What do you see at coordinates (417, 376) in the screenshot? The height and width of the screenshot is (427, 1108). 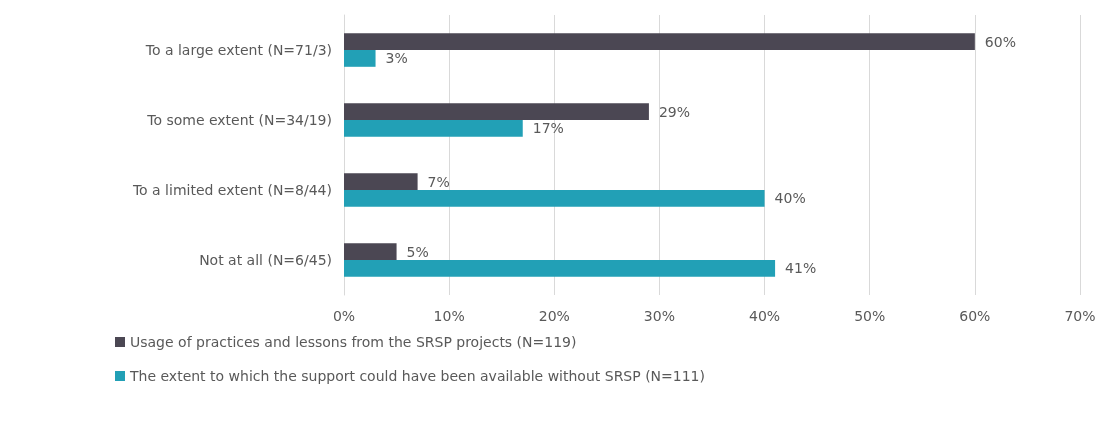 I see `legend-label: The extent to which the support could have been available without SRSP (N=111)` at bounding box center [417, 376].